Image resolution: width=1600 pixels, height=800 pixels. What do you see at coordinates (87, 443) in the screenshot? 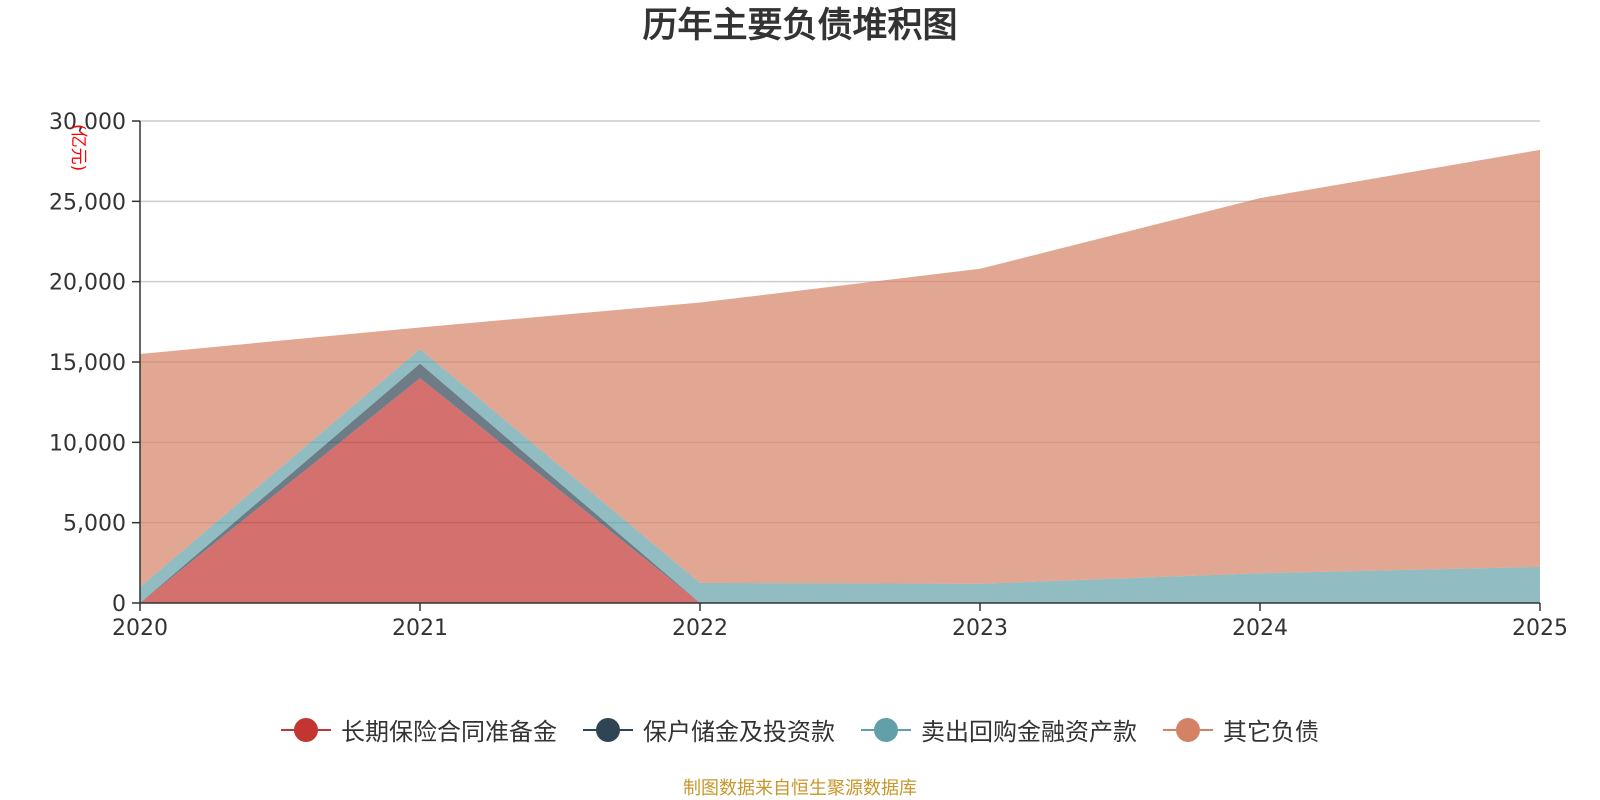
I see `y-tick-label: 10,000` at bounding box center [87, 443].